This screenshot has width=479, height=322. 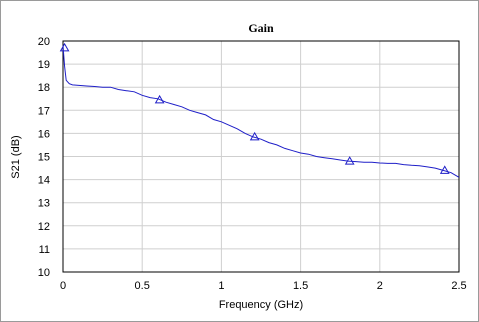 What do you see at coordinates (44, 158) in the screenshot?
I see `y-tick-label: 15` at bounding box center [44, 158].